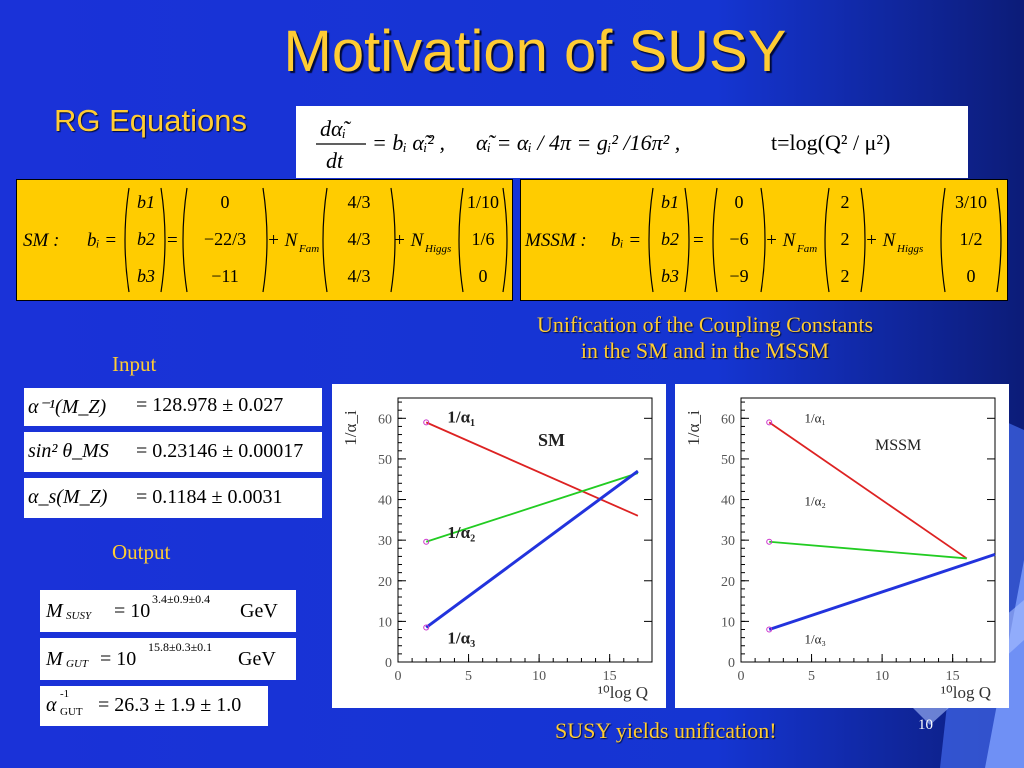 The width and height of the screenshot is (1024, 768). Describe the element at coordinates (535, 51) in the screenshot. I see `page-title: Motivation of SUSY` at that location.